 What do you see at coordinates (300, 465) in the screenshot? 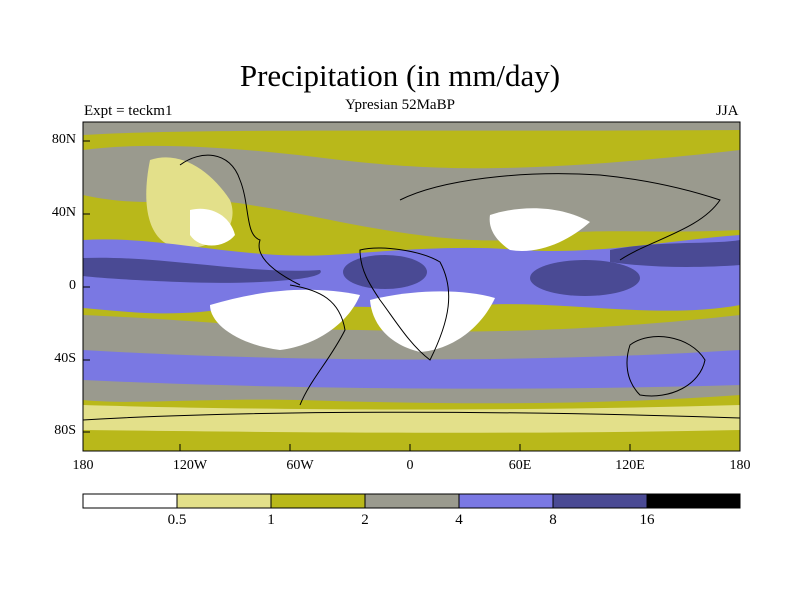
I see `x-tick-label: 60W` at bounding box center [300, 465].